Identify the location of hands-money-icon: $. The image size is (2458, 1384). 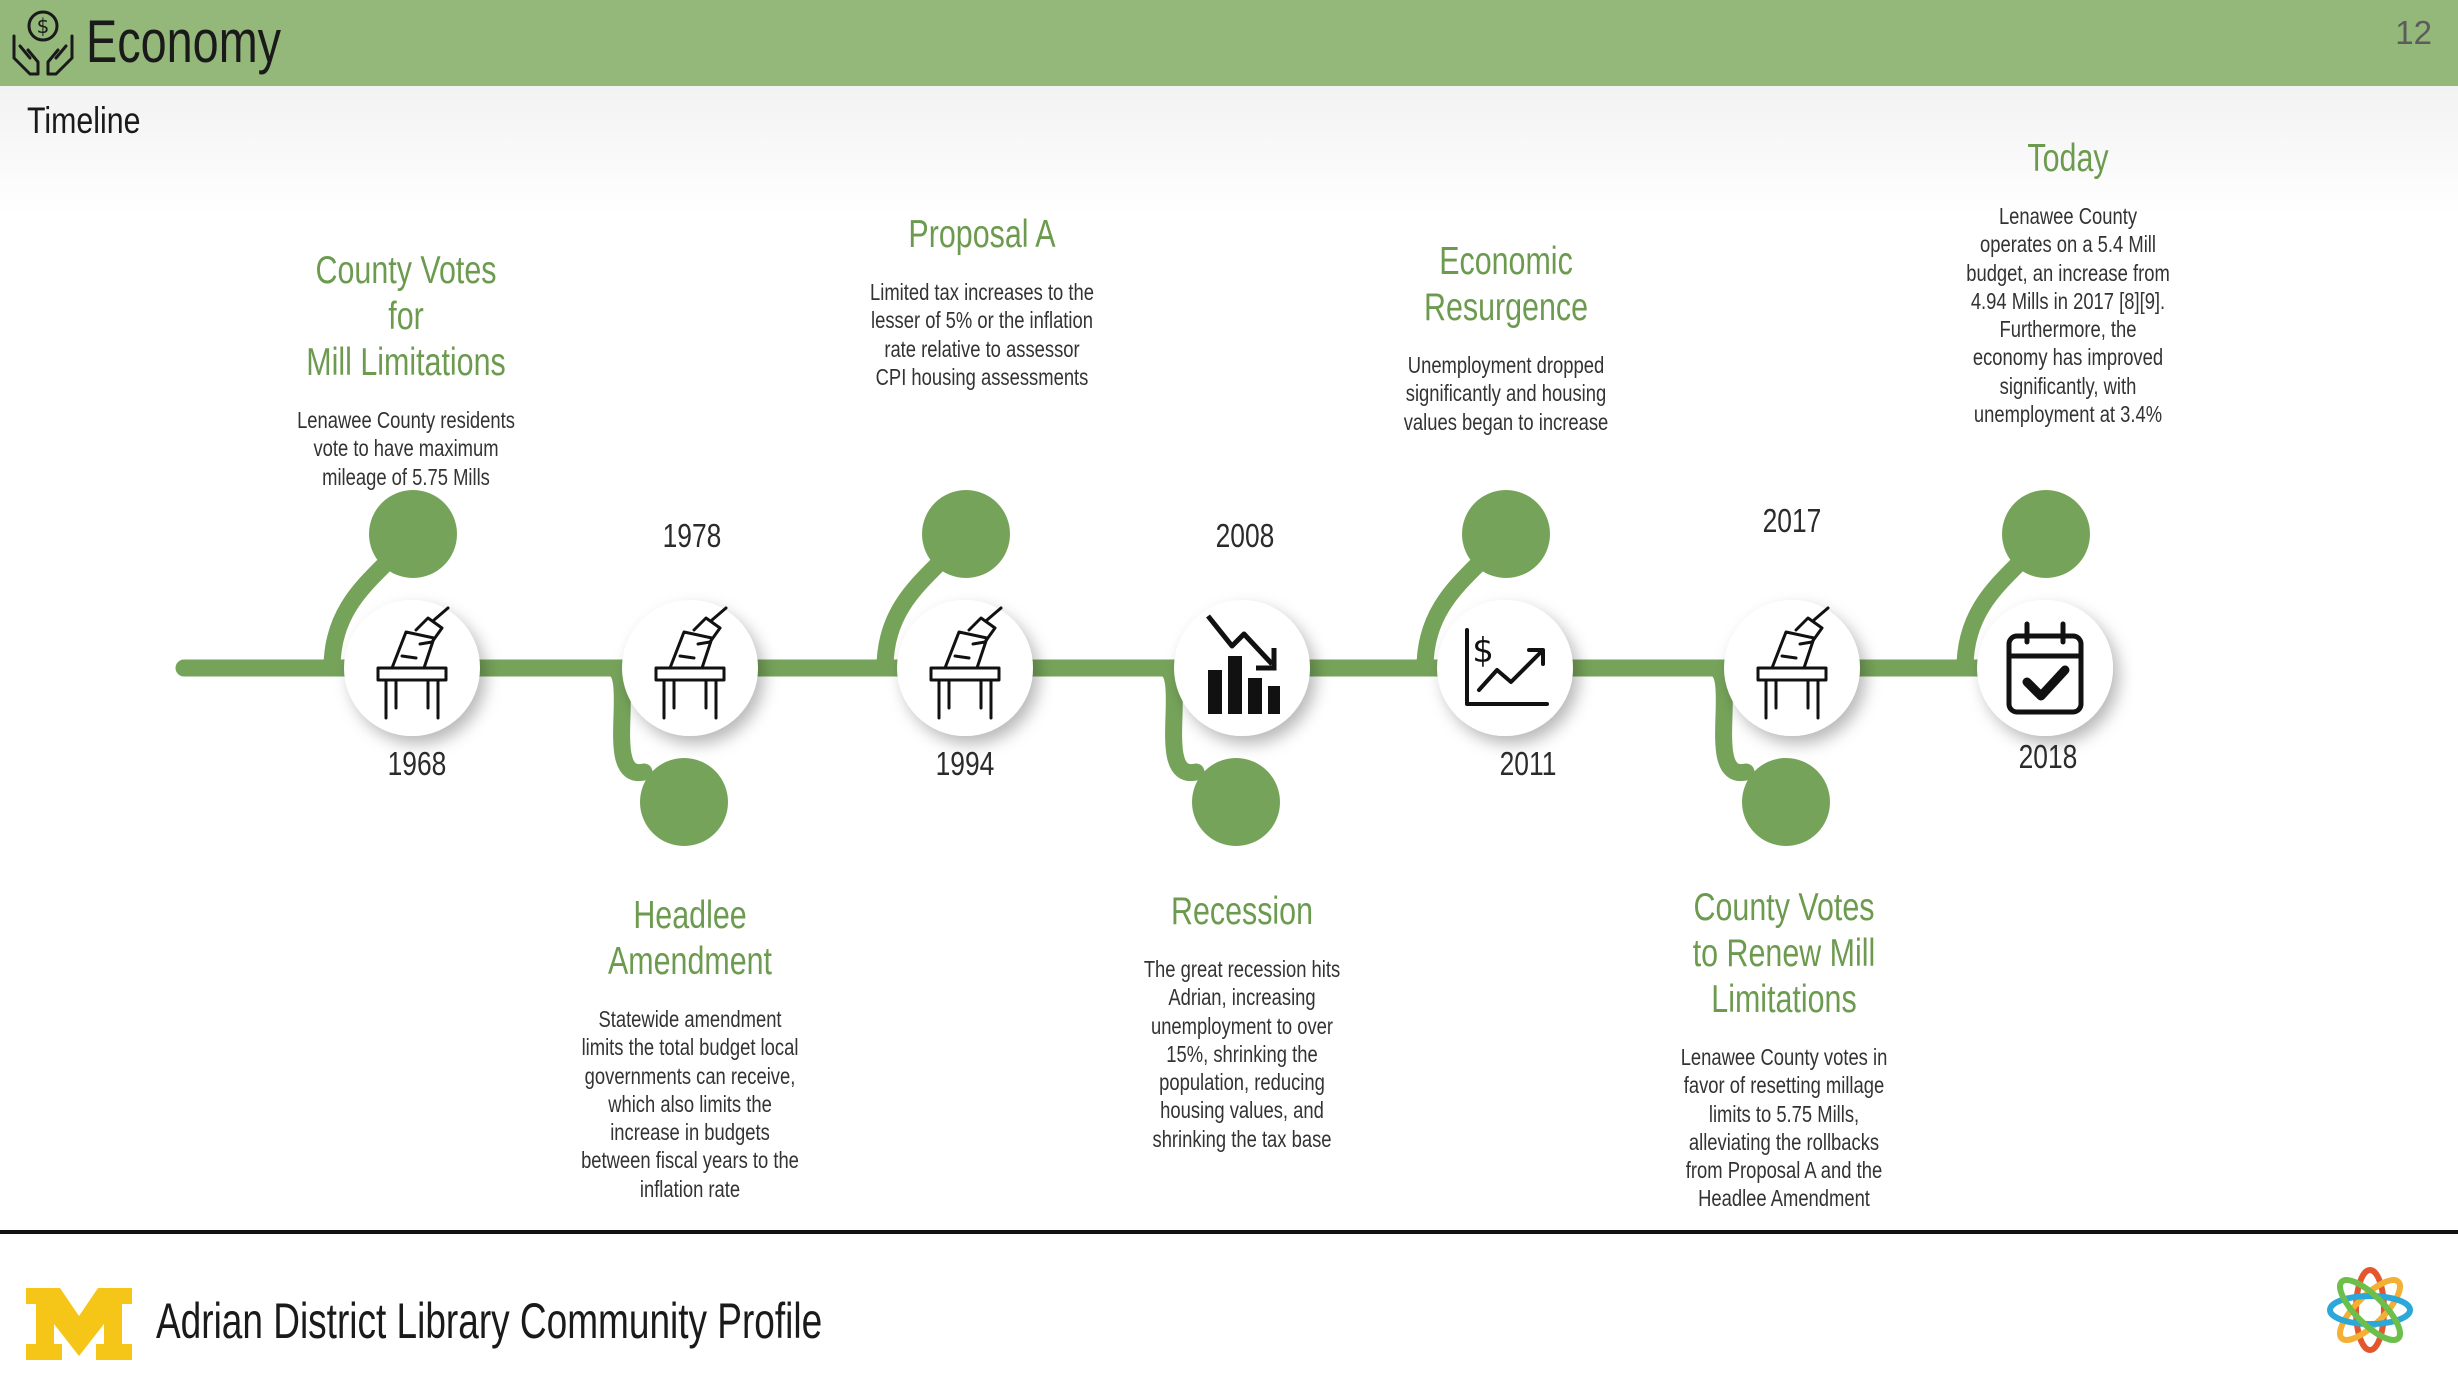
(43, 43).